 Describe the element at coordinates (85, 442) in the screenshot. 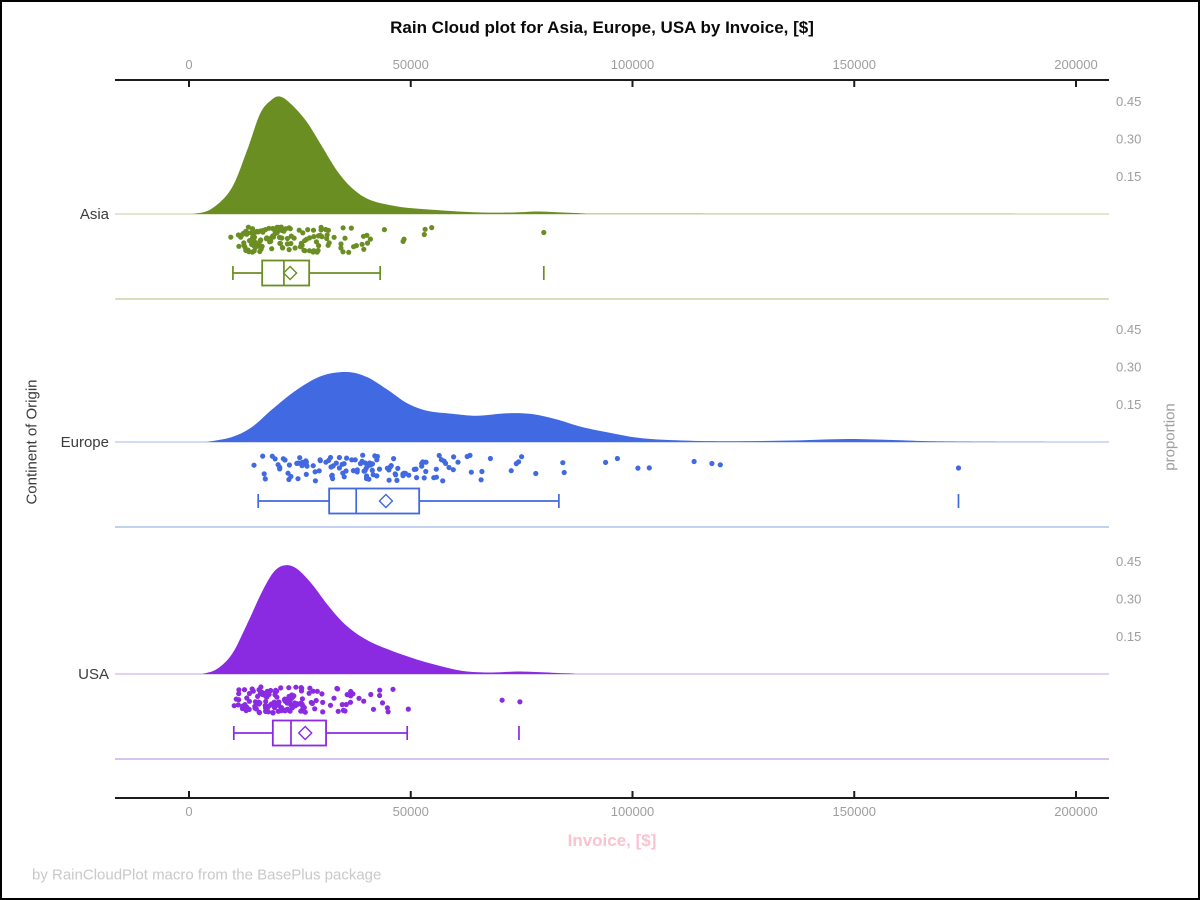

I see `group-label-europe: Europe` at that location.